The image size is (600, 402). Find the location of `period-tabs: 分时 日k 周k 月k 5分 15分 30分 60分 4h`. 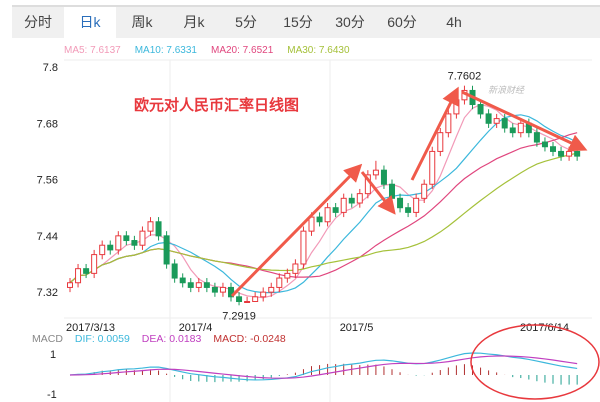

period-tabs: 分时 日k 周k 月k 5分 15分 30分 60分 4h is located at coordinates (306, 21).